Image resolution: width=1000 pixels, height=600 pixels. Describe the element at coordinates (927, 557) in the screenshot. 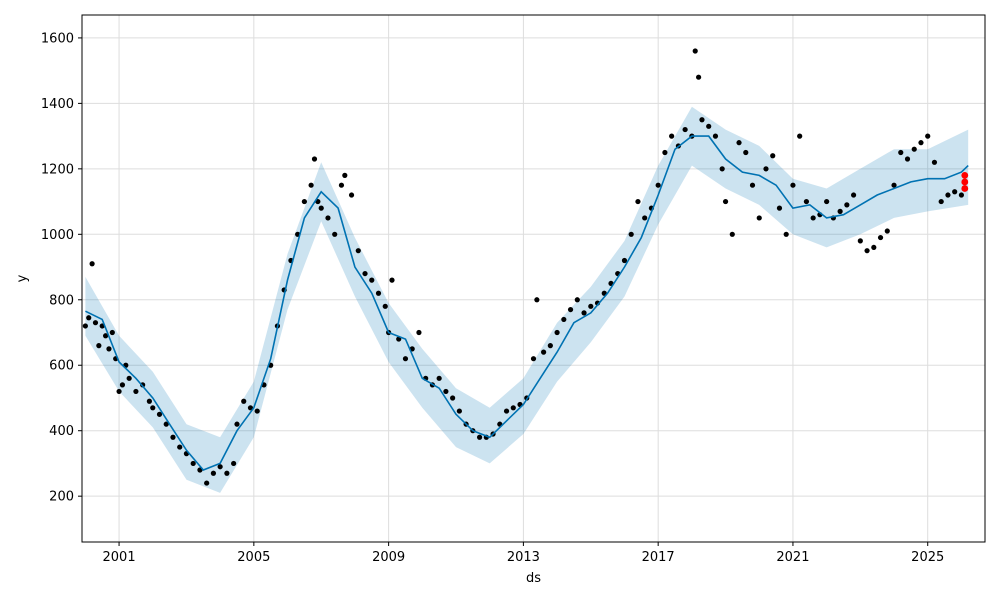

I see `x-tick-label: 2025` at that location.